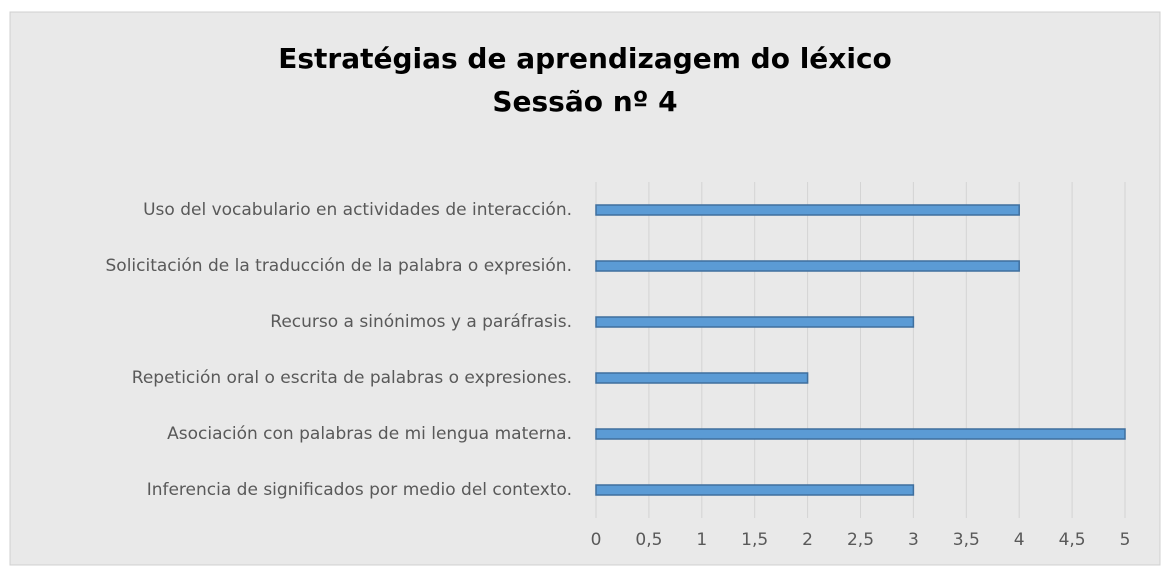  What do you see at coordinates (913, 540) in the screenshot?
I see `x-tick-label: 3` at bounding box center [913, 540].